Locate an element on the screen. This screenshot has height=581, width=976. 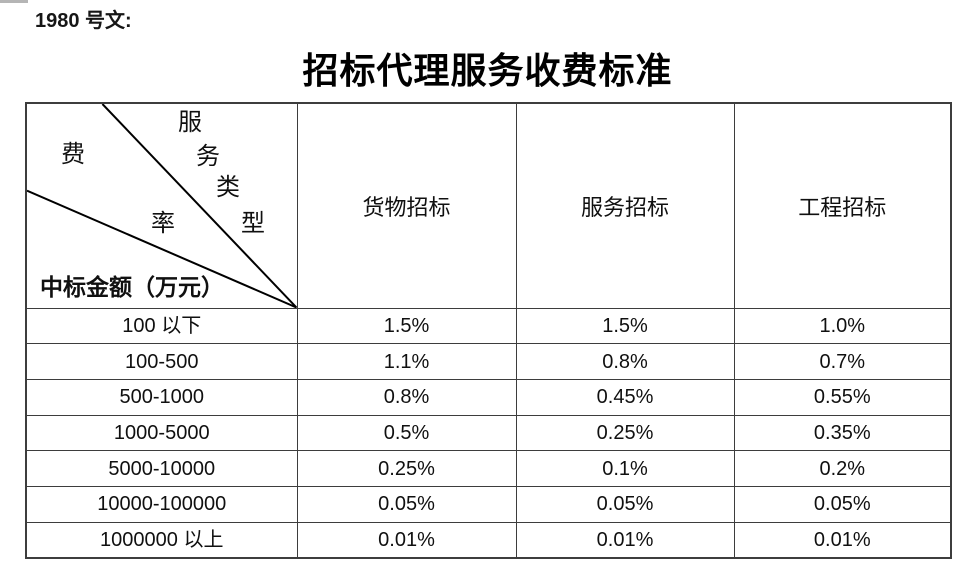
table-row: 1000000 以上 0.01% 0.01% 0.01% is located at coordinates (488, 540).